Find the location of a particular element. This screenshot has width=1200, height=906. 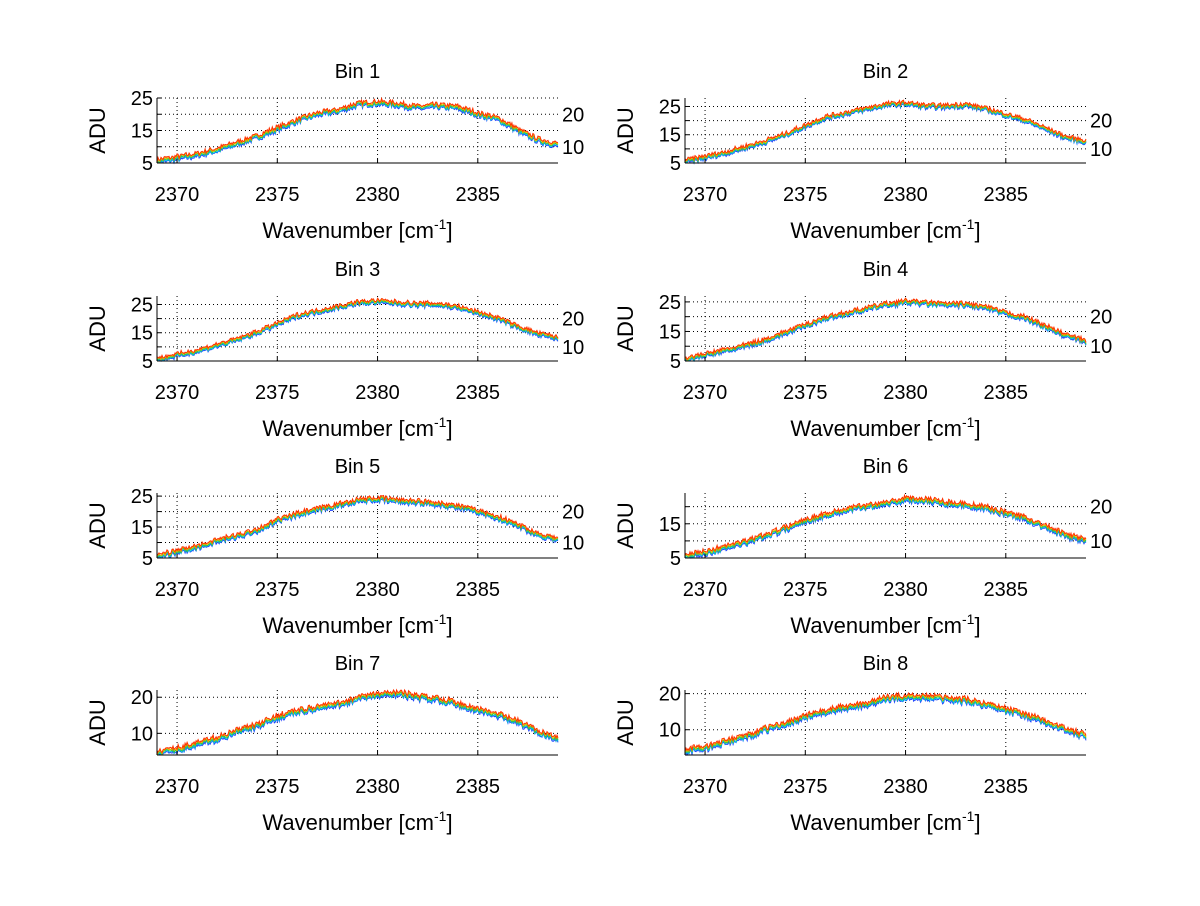

subplot-title: Bin 2 is located at coordinates (886, 72).